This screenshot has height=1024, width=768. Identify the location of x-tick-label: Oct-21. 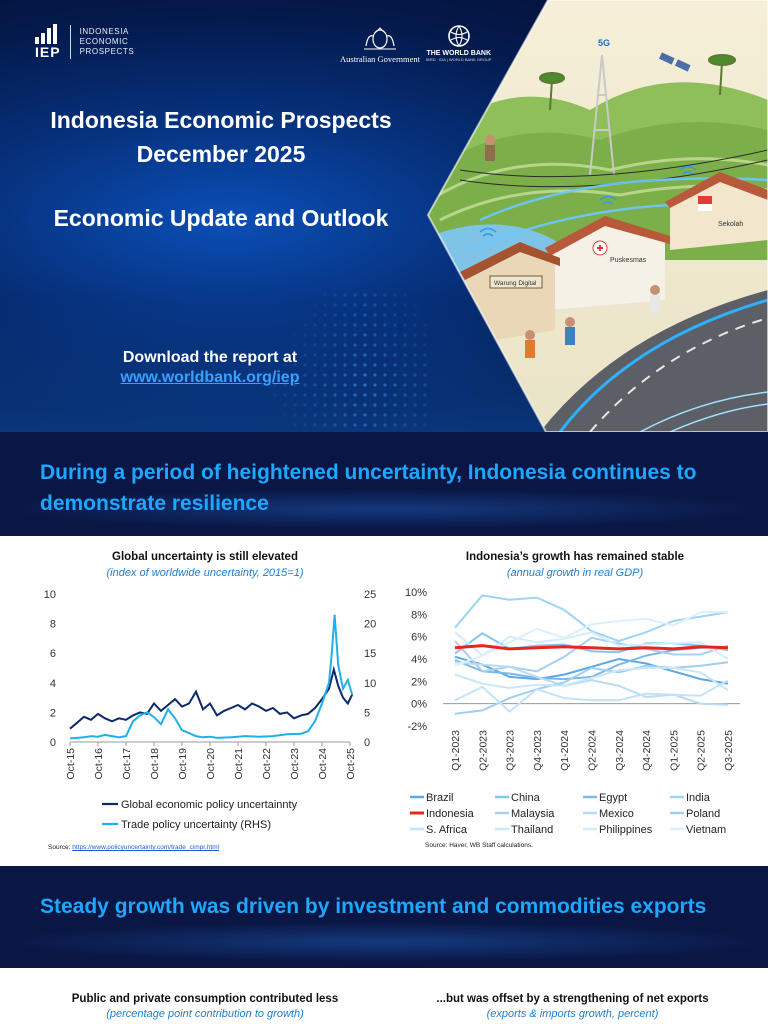
(239, 764).